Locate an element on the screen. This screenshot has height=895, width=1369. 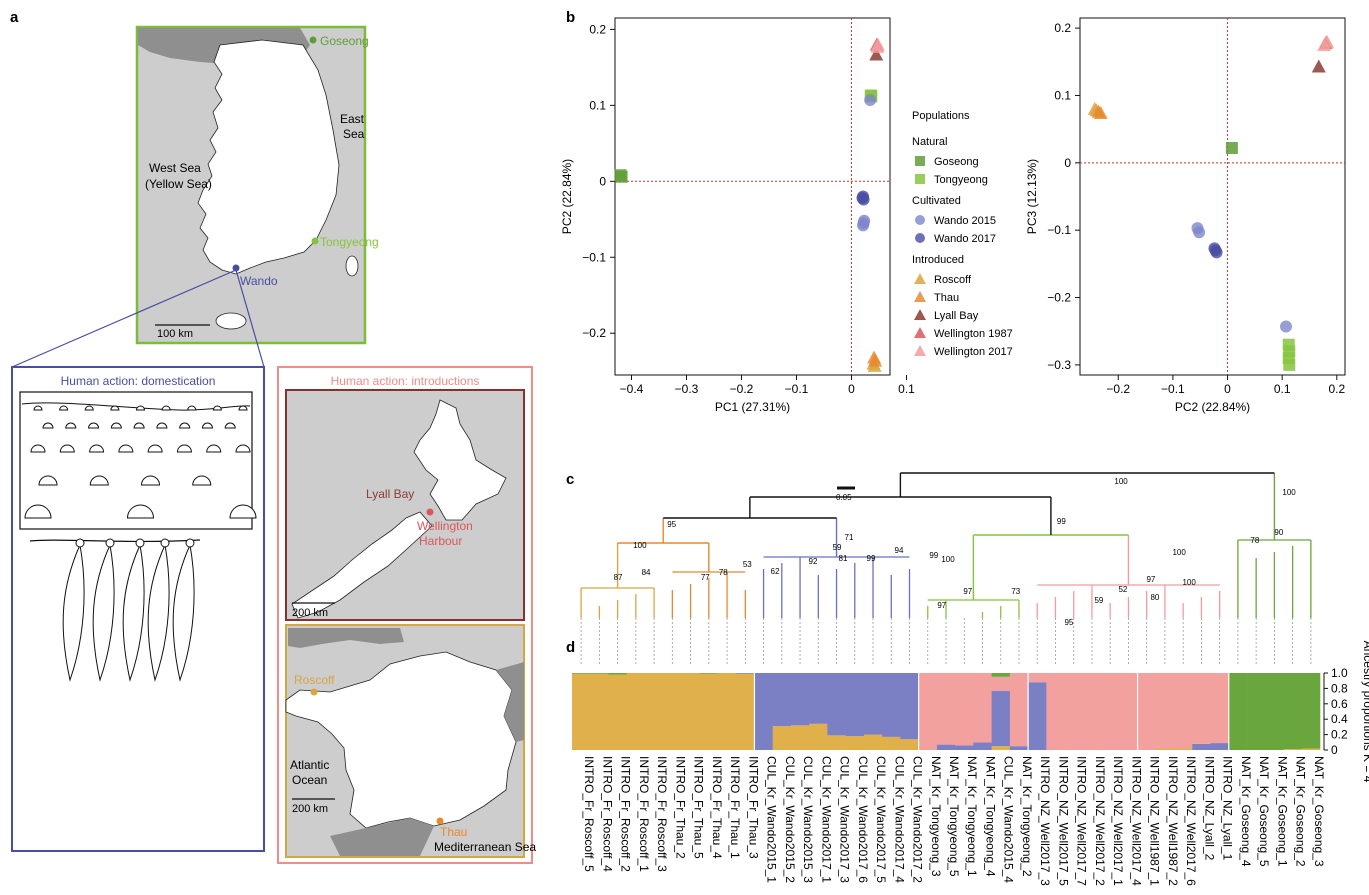
sample-label: INTRO_Fr_Thau_4 is located at coordinates (717, 807).